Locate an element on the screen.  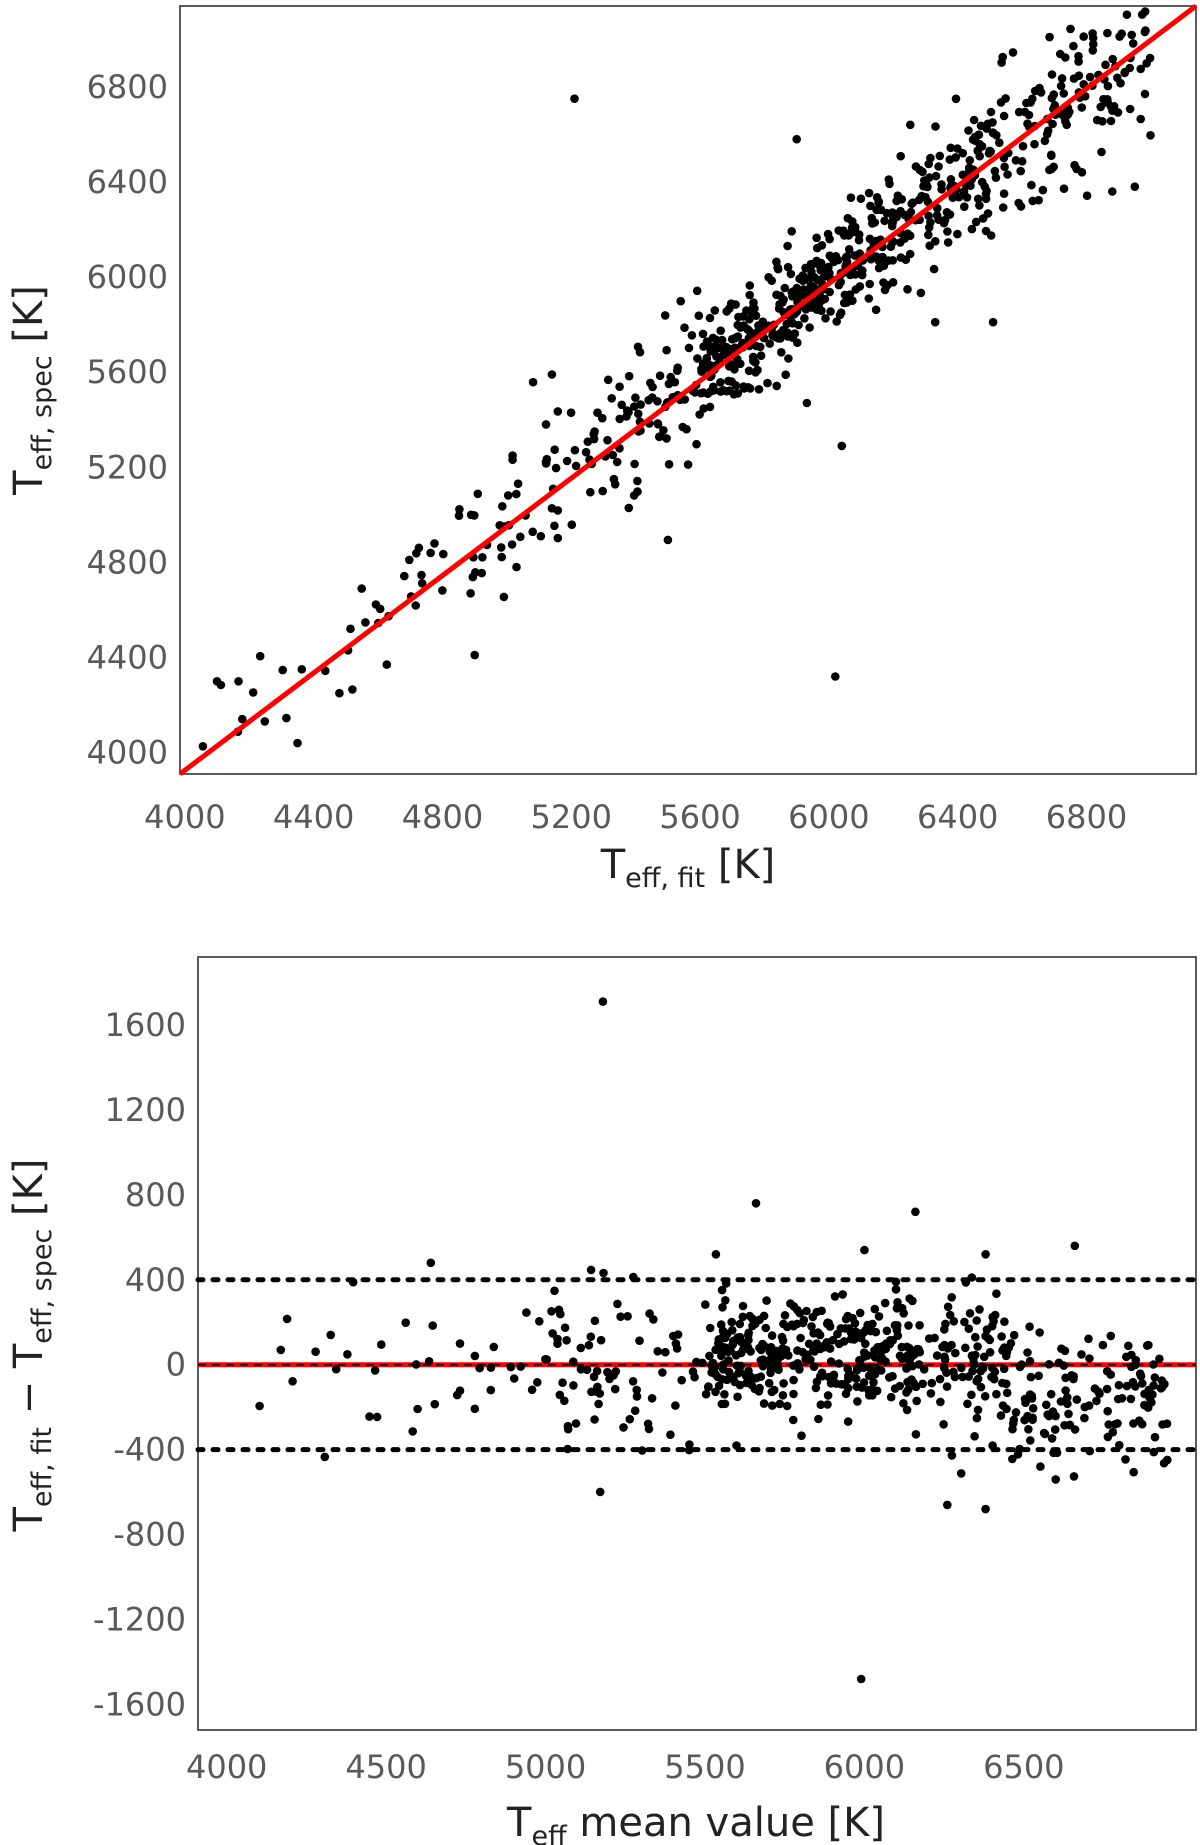
top-x-tick-label: 4800 is located at coordinates (442, 817).